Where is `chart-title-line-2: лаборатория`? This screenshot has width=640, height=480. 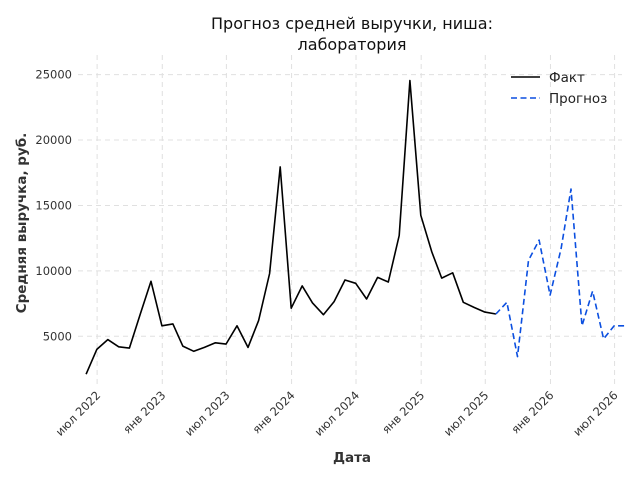 chart-title-line-2: лаборатория is located at coordinates (352, 44).